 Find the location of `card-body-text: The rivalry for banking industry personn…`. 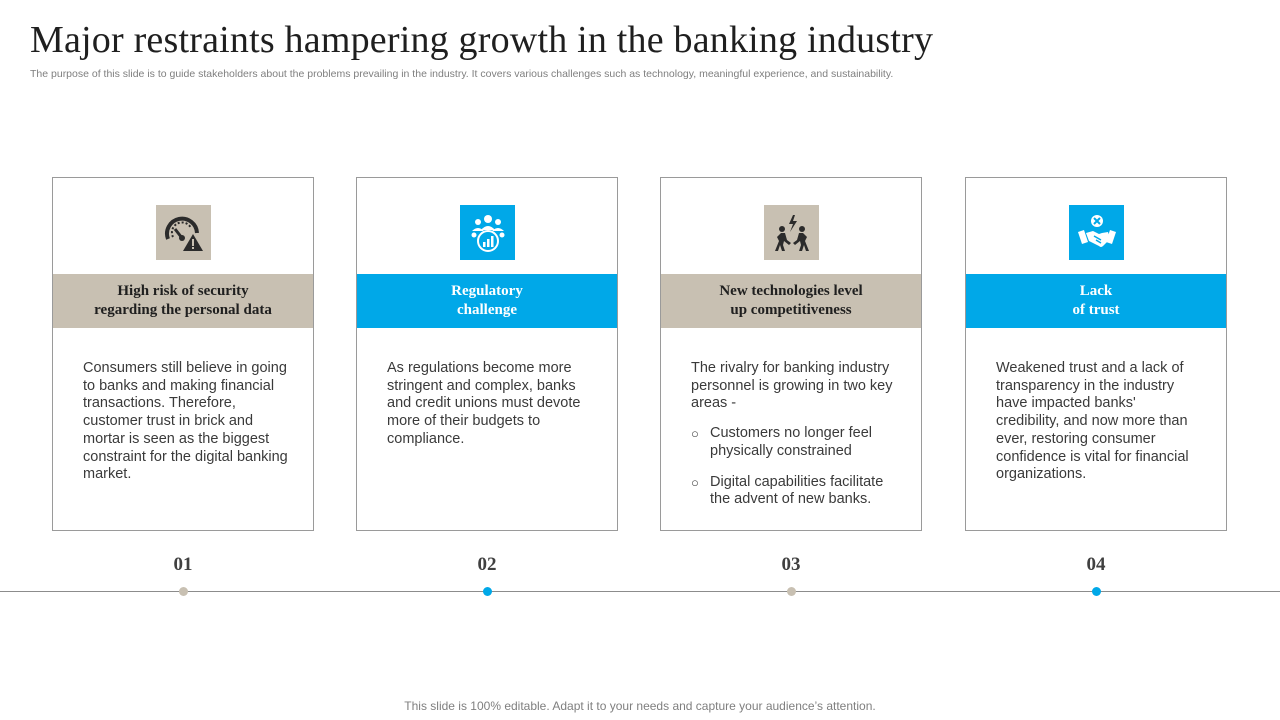

card-body-text: The rivalry for banking industry personn… is located at coordinates (792, 386).